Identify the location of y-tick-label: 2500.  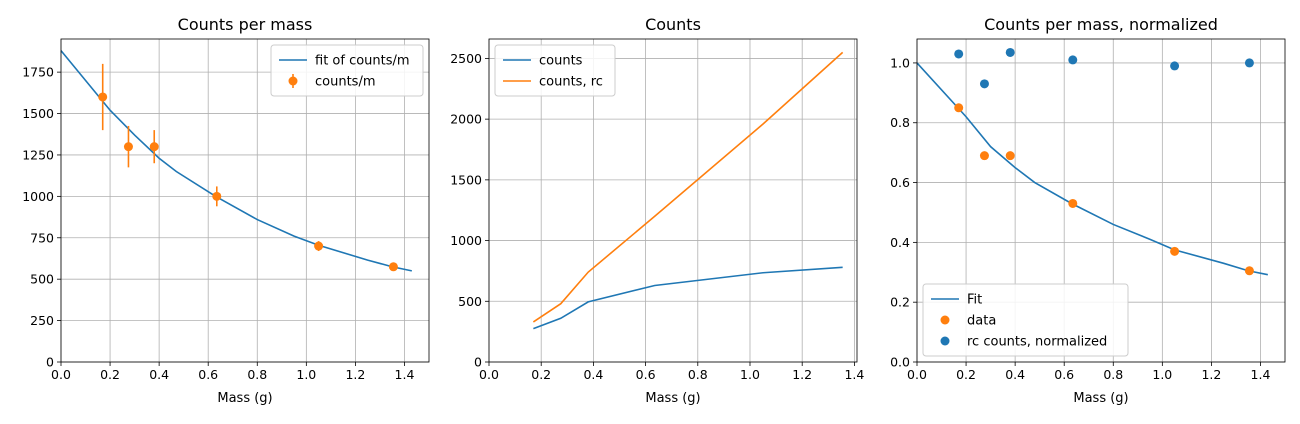
(466, 58).